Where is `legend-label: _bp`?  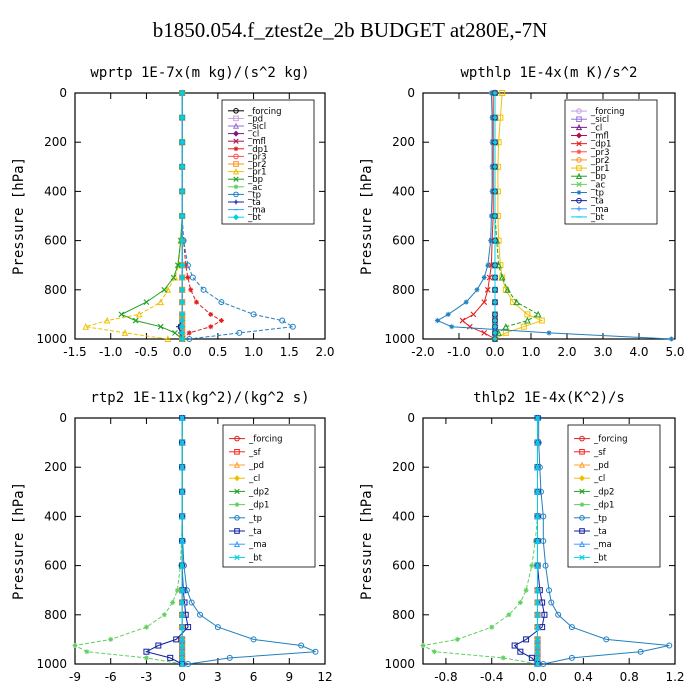
legend-label: _bp is located at coordinates (255, 180).